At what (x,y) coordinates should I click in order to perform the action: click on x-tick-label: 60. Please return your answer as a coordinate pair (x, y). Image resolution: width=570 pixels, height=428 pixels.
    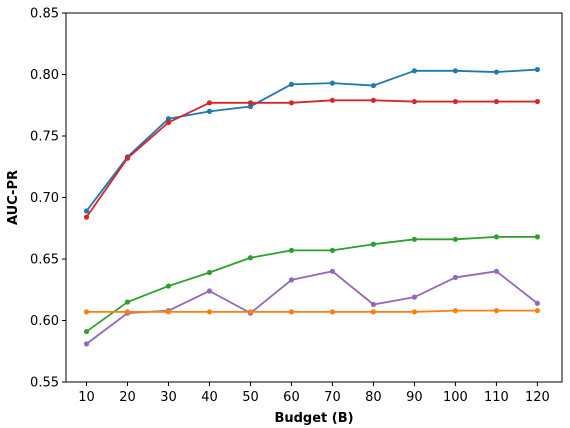
    Looking at the image, I should click on (291, 397).